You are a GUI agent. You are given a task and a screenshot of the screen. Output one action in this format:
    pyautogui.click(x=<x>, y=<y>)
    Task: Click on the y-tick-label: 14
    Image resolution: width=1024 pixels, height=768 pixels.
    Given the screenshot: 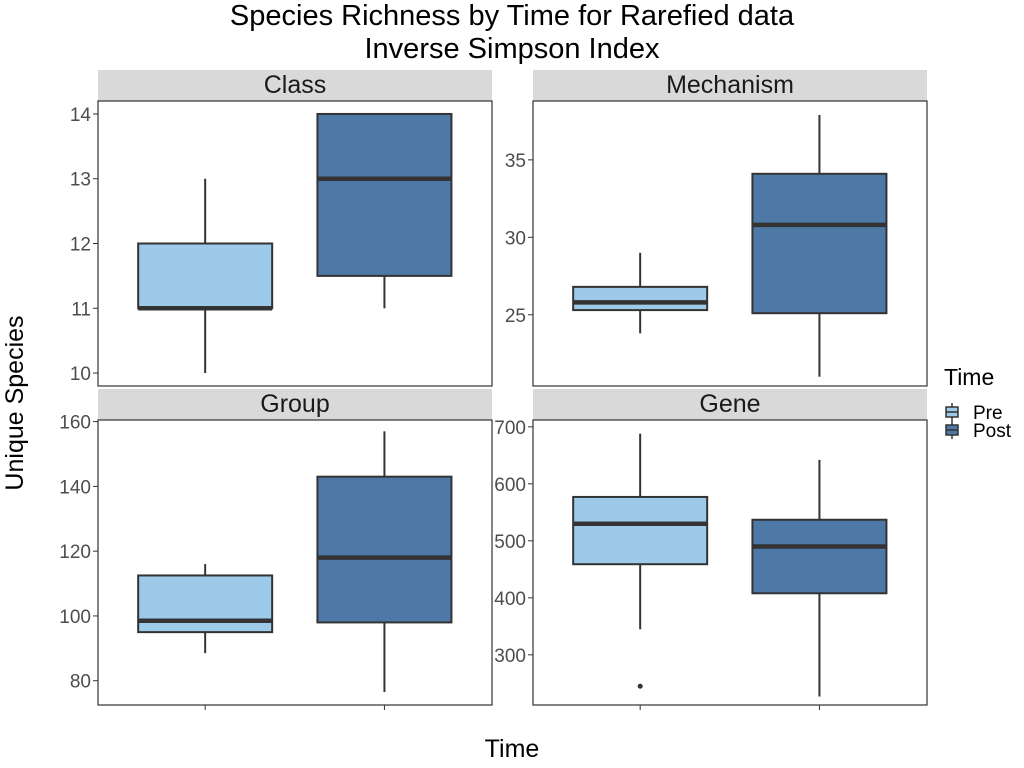 What is the action you would take?
    pyautogui.click(x=81, y=115)
    